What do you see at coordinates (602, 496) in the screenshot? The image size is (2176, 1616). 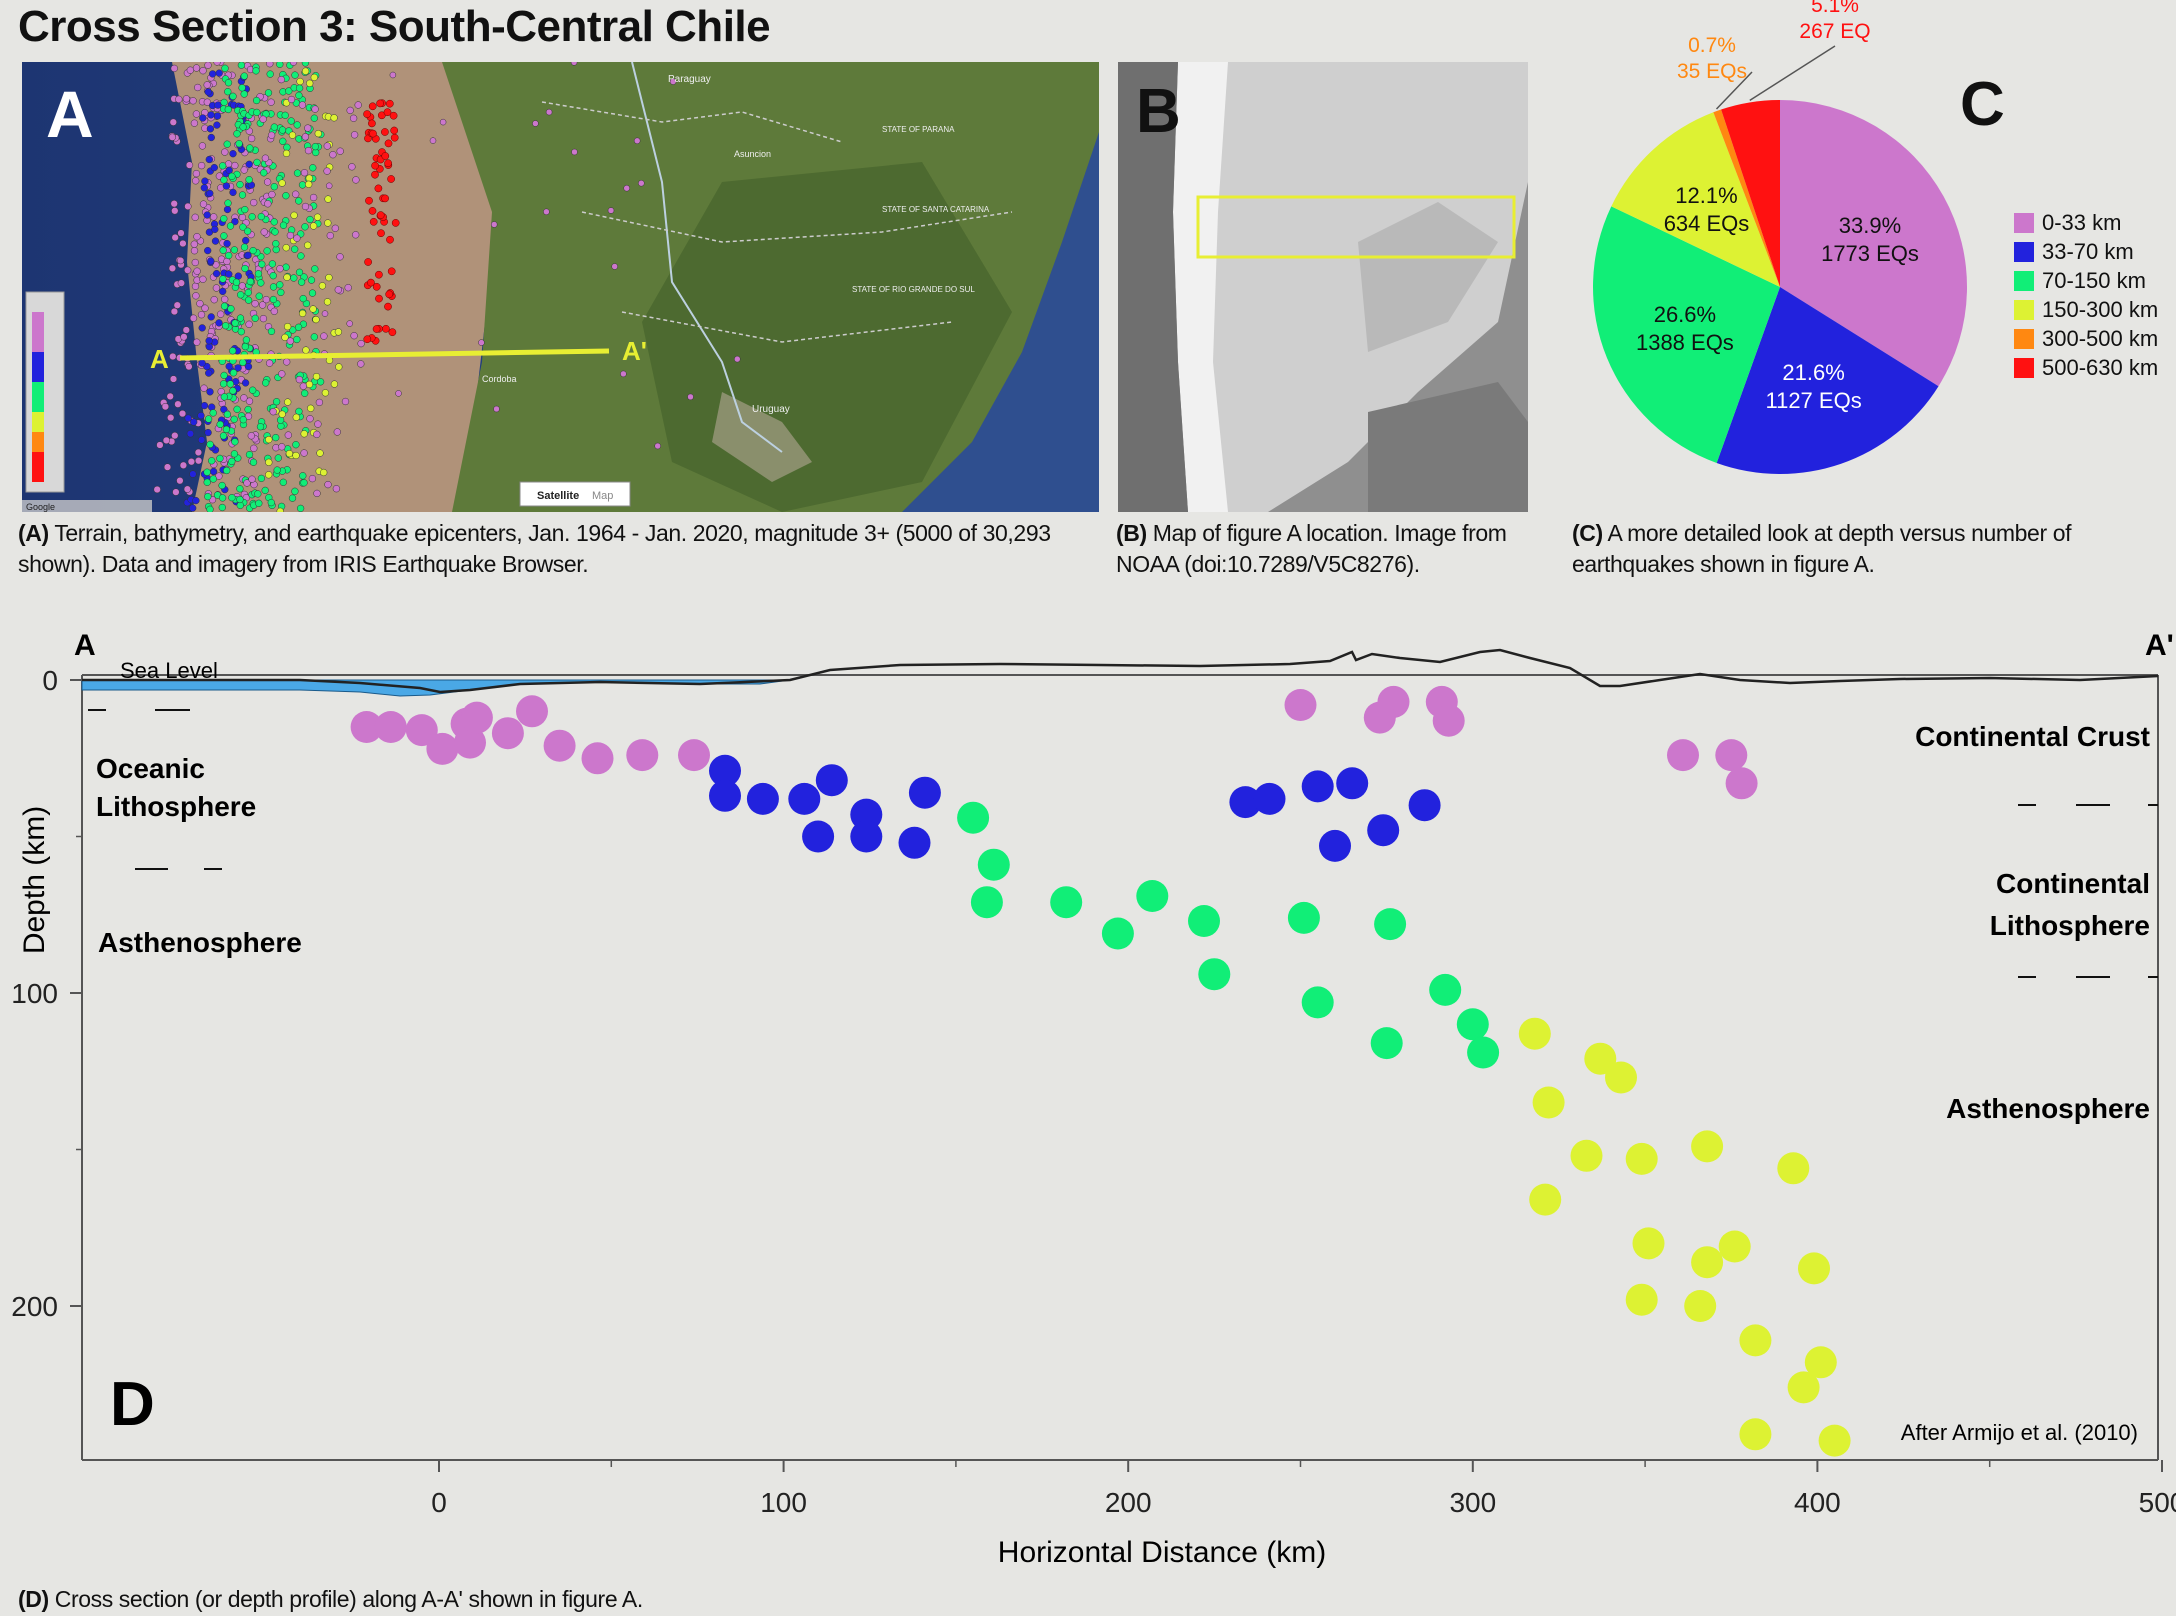 I see `toggle-map: Map` at bounding box center [602, 496].